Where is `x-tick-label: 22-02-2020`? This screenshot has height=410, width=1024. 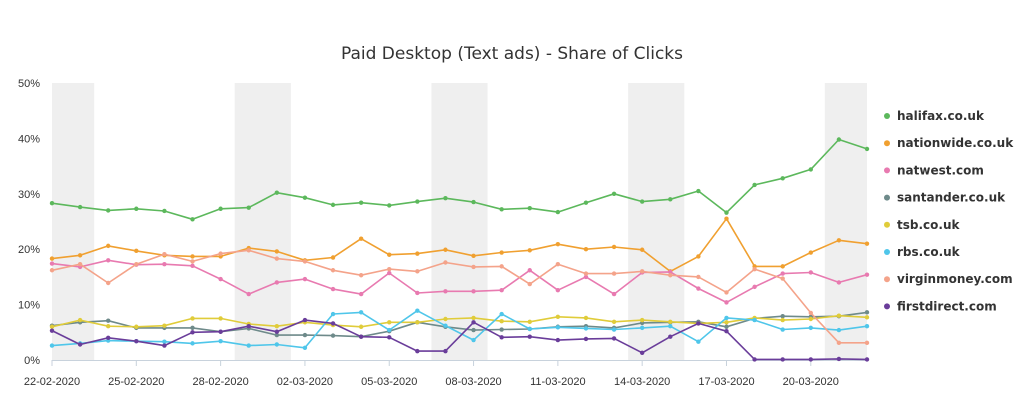 x-tick-label: 22-02-2020 is located at coordinates (52, 382).